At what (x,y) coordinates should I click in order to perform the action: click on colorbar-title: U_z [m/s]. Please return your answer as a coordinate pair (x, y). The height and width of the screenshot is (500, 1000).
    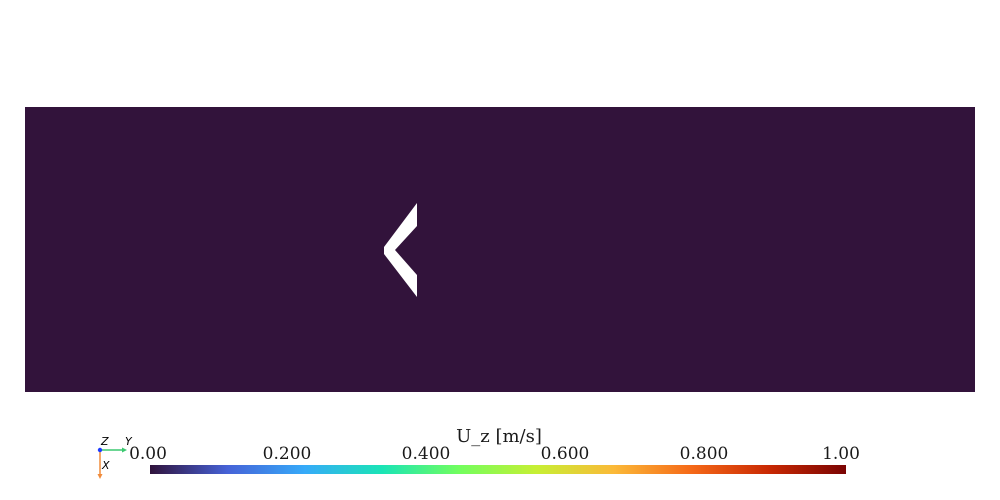
    Looking at the image, I should click on (499, 436).